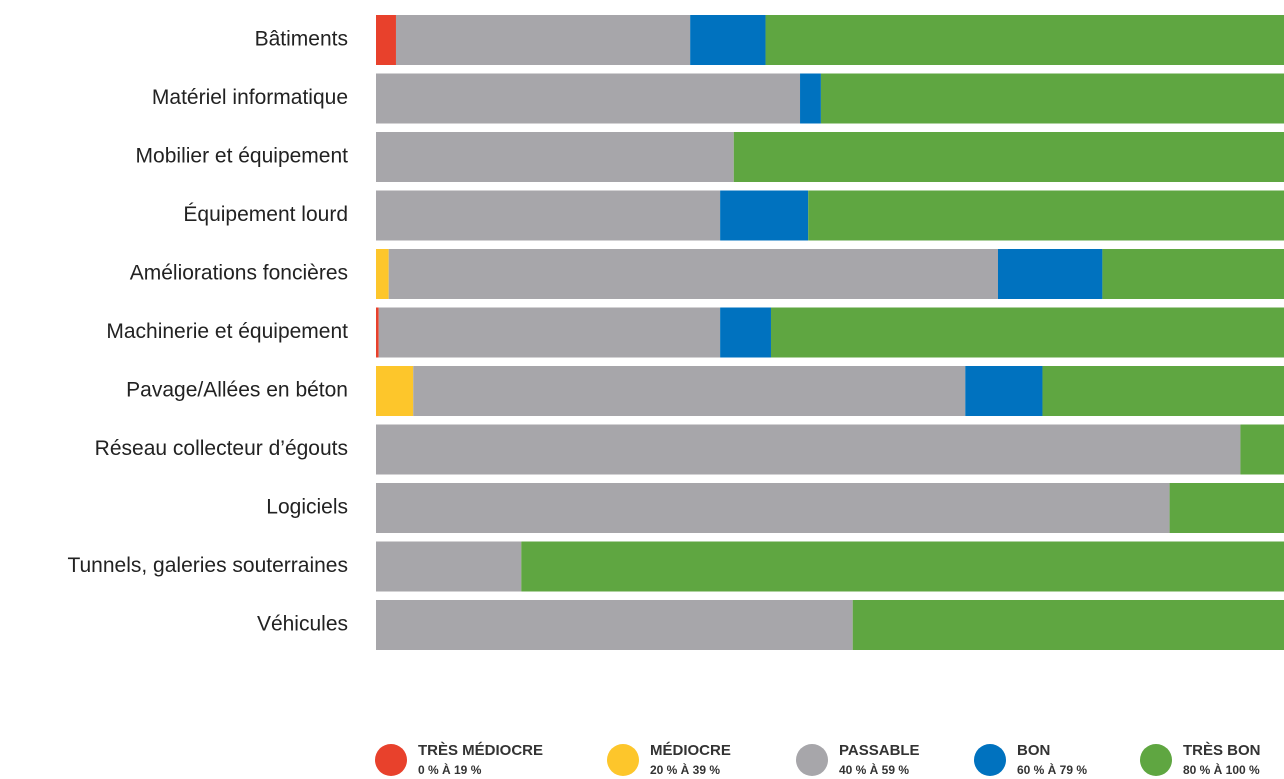 The height and width of the screenshot is (779, 1284). I want to click on legend-range: 40 % À 59 %, so click(874, 769).